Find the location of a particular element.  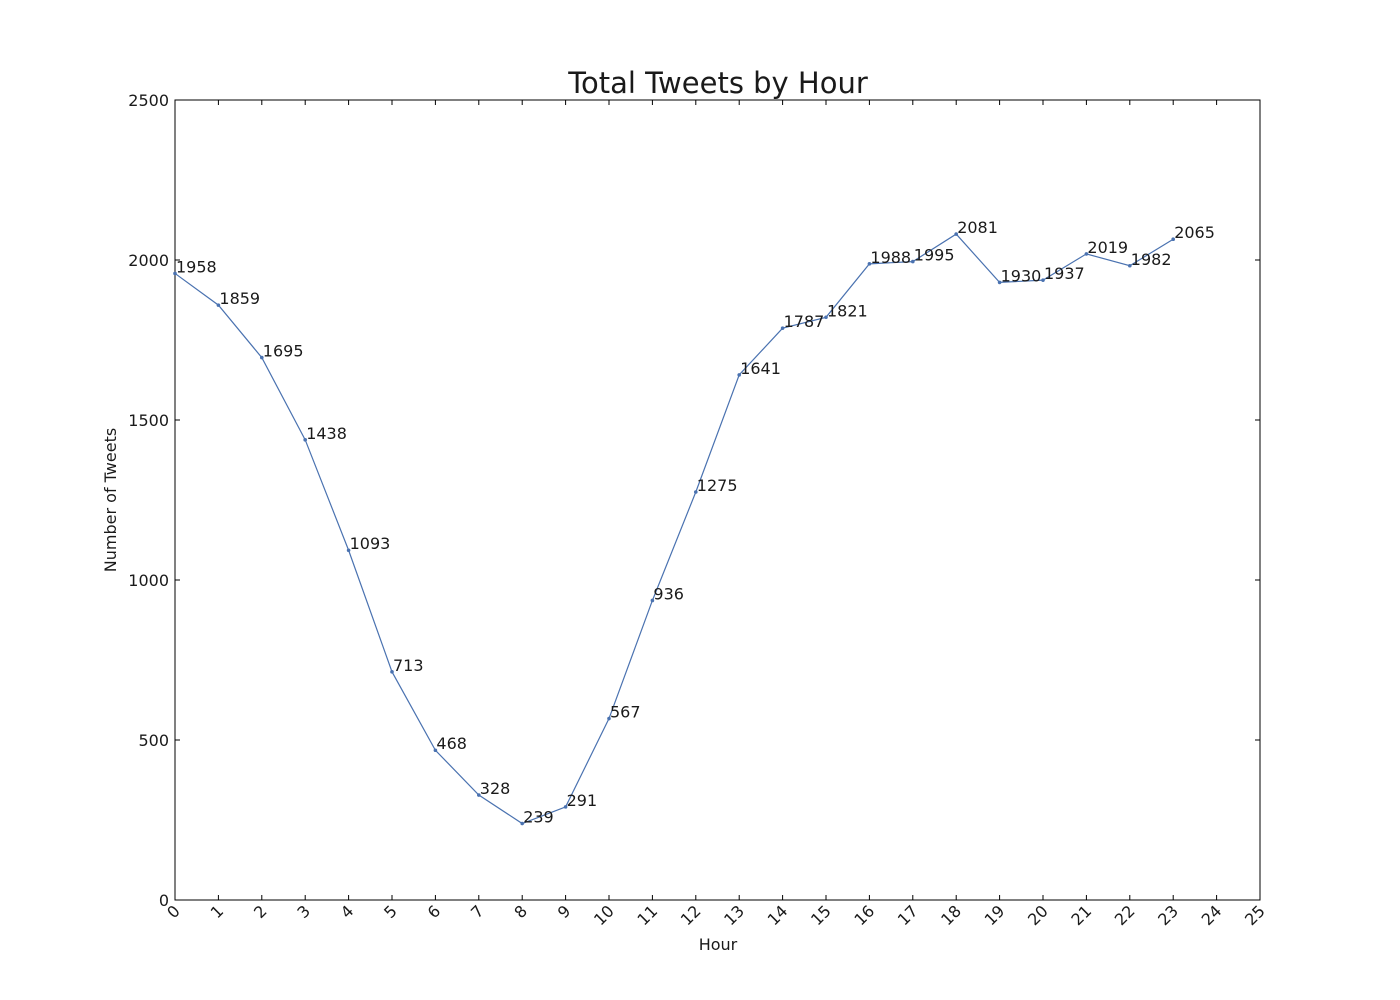

x-tick-label: 24 is located at coordinates (1212, 915).